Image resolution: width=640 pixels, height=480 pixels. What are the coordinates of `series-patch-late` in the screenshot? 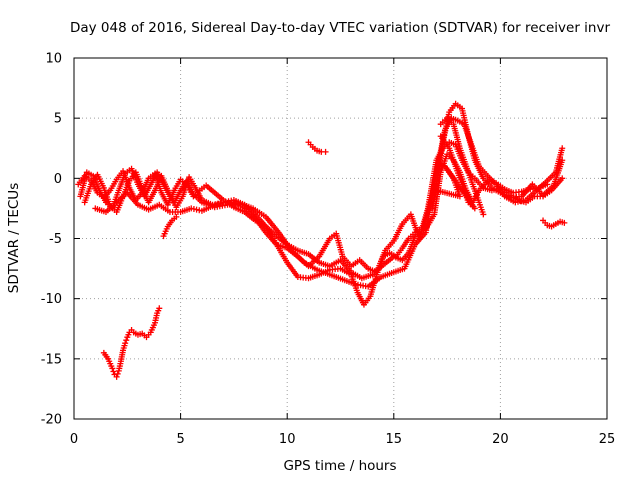 It's located at (554, 223).